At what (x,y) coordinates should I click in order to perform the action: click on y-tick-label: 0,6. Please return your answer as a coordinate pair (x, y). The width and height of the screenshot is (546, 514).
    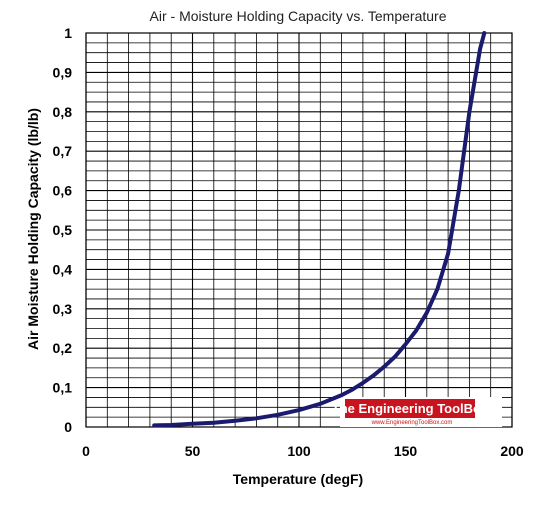
    Looking at the image, I should click on (63, 191).